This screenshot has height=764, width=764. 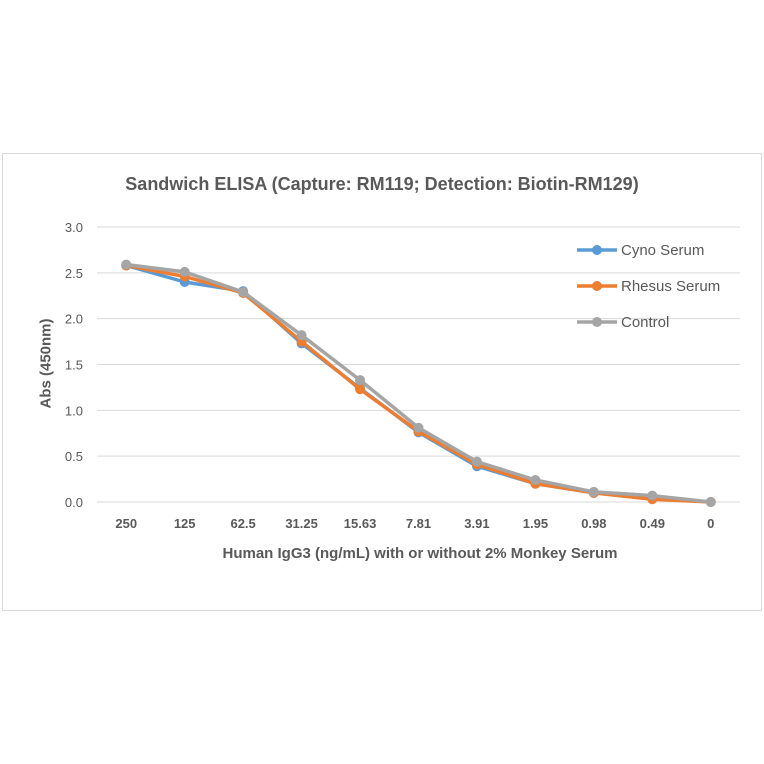 I want to click on x-tick-label: 0.49, so click(x=652, y=523).